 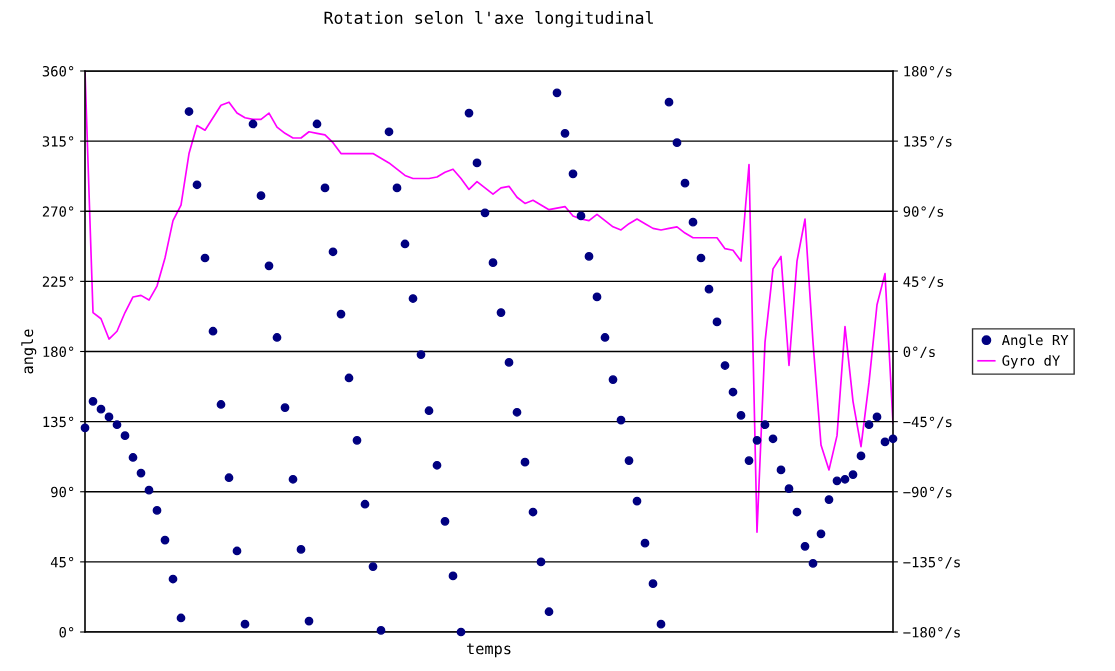 I want to click on y2-tick-label: −45°/s, so click(x=927, y=422).